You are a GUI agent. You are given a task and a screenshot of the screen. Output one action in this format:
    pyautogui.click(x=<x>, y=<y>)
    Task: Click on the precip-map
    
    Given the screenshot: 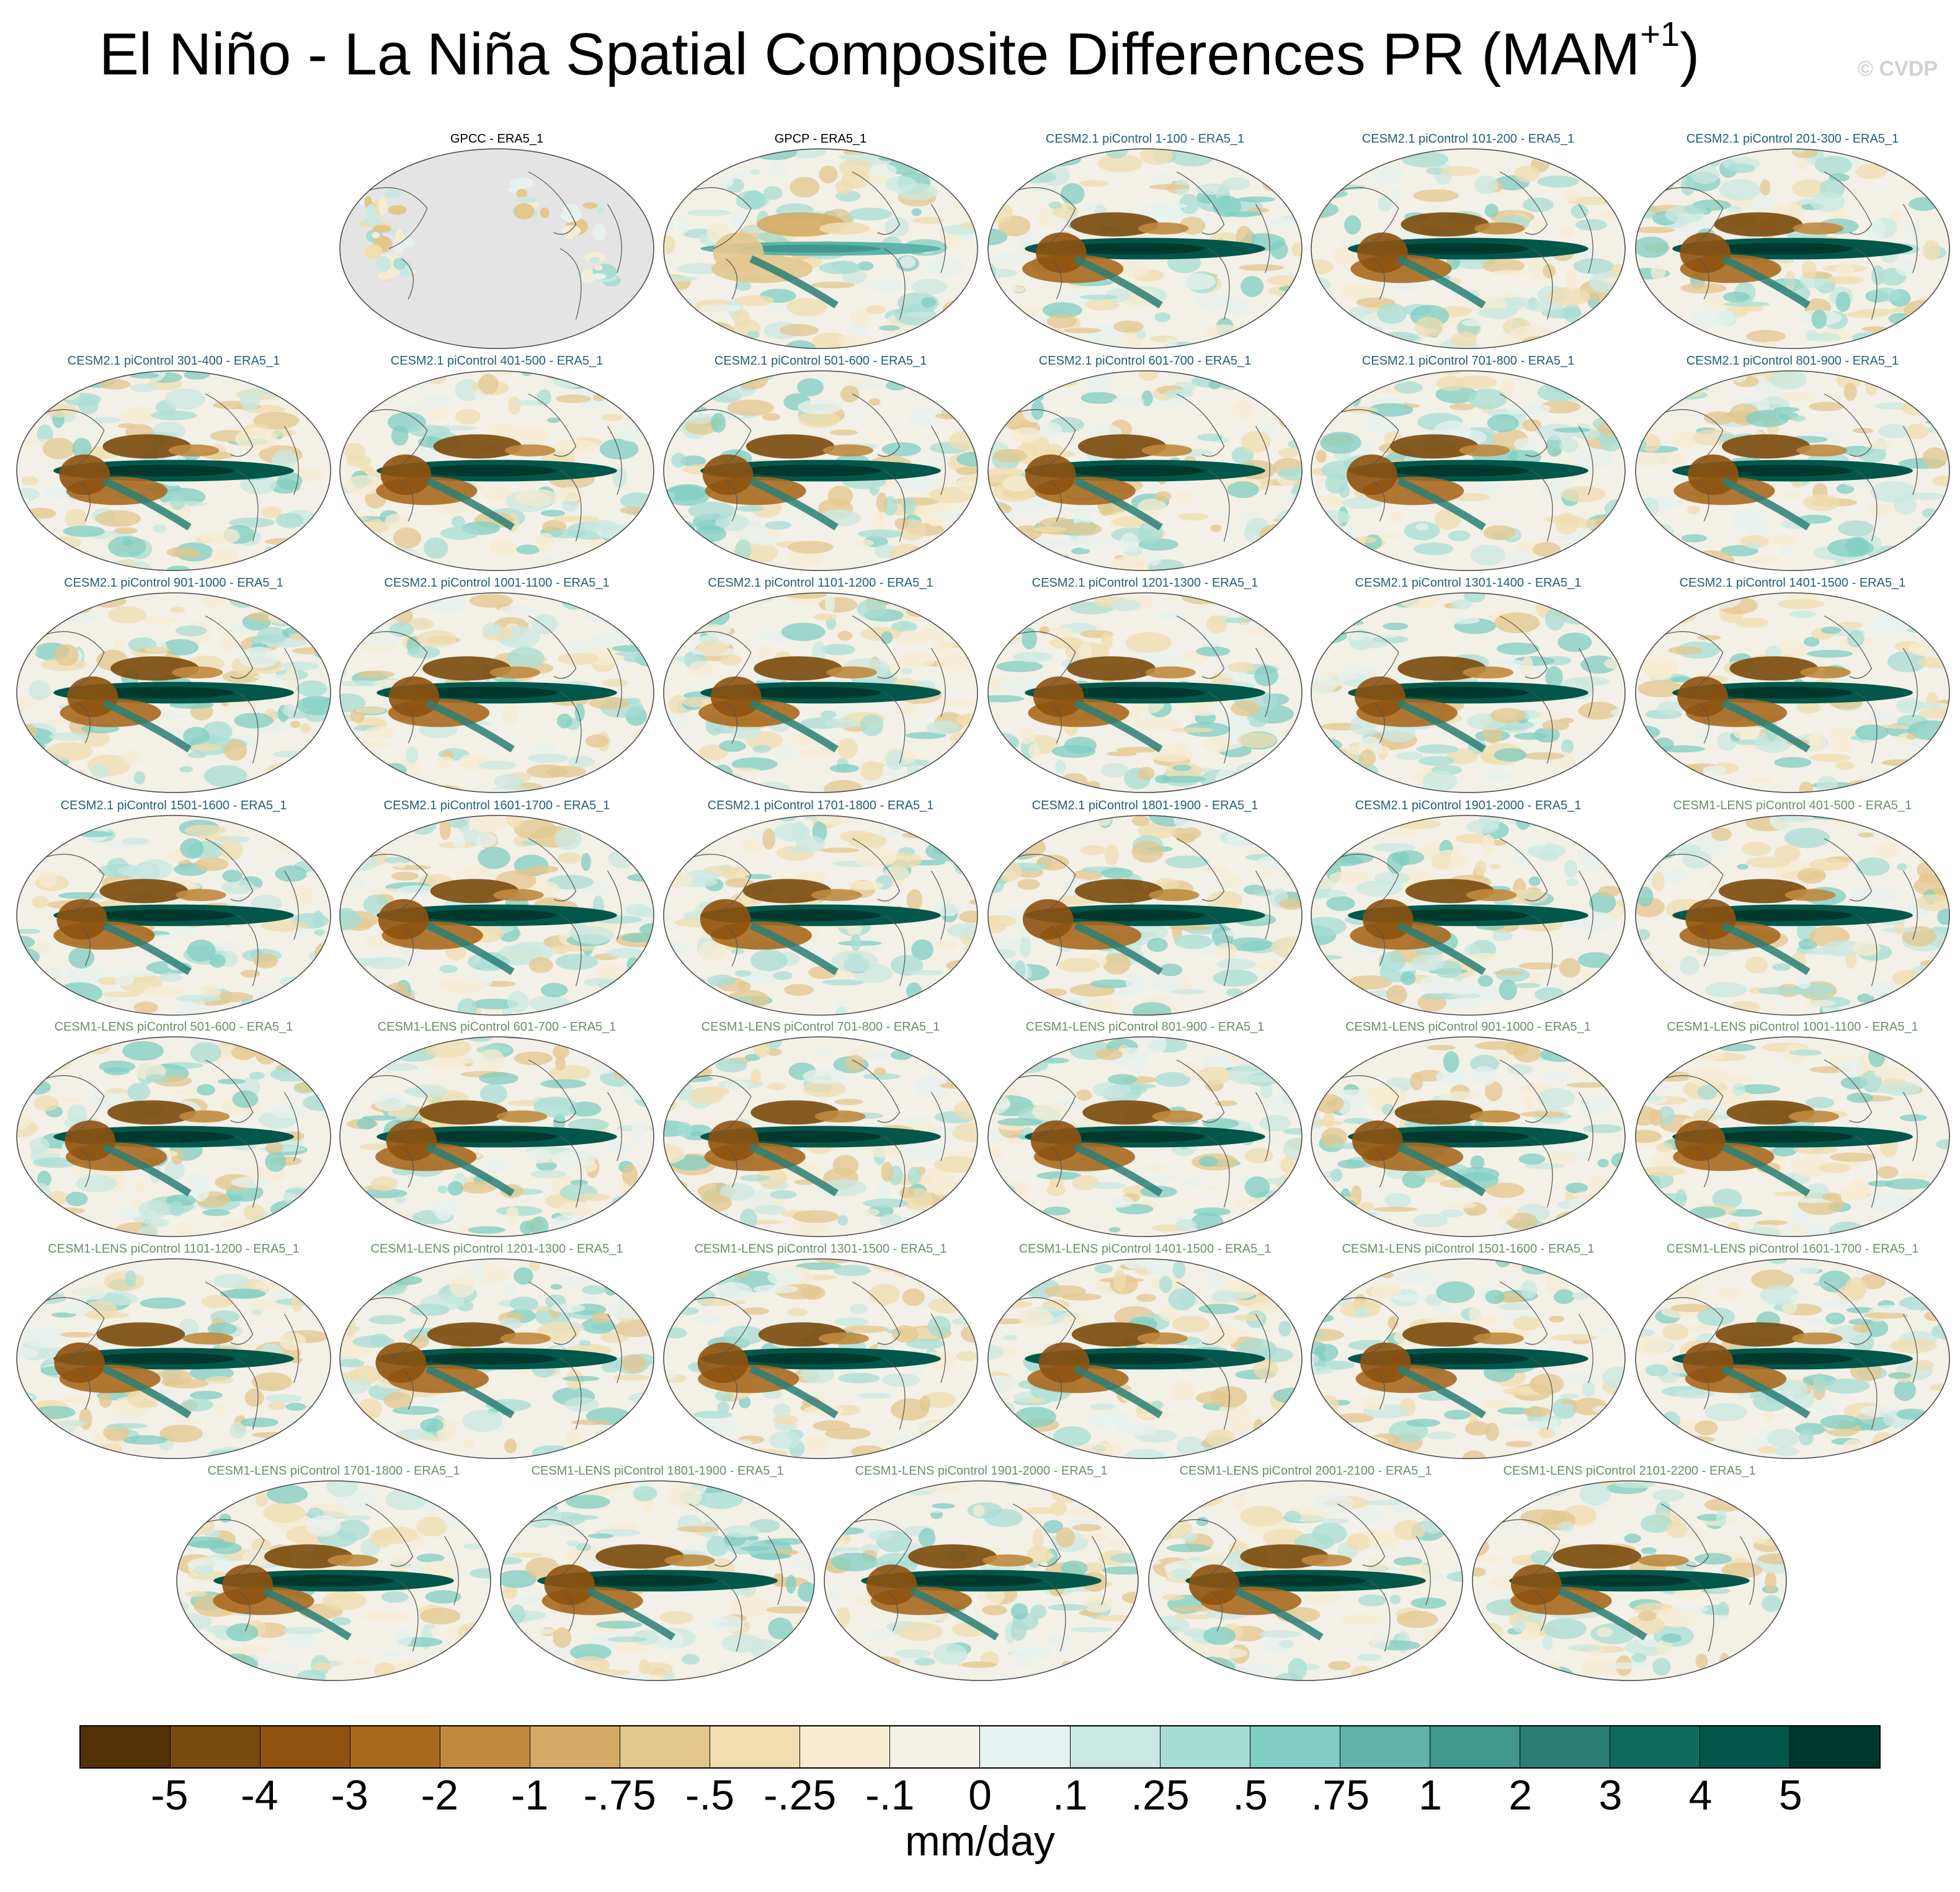 What is the action you would take?
    pyautogui.click(x=496, y=248)
    